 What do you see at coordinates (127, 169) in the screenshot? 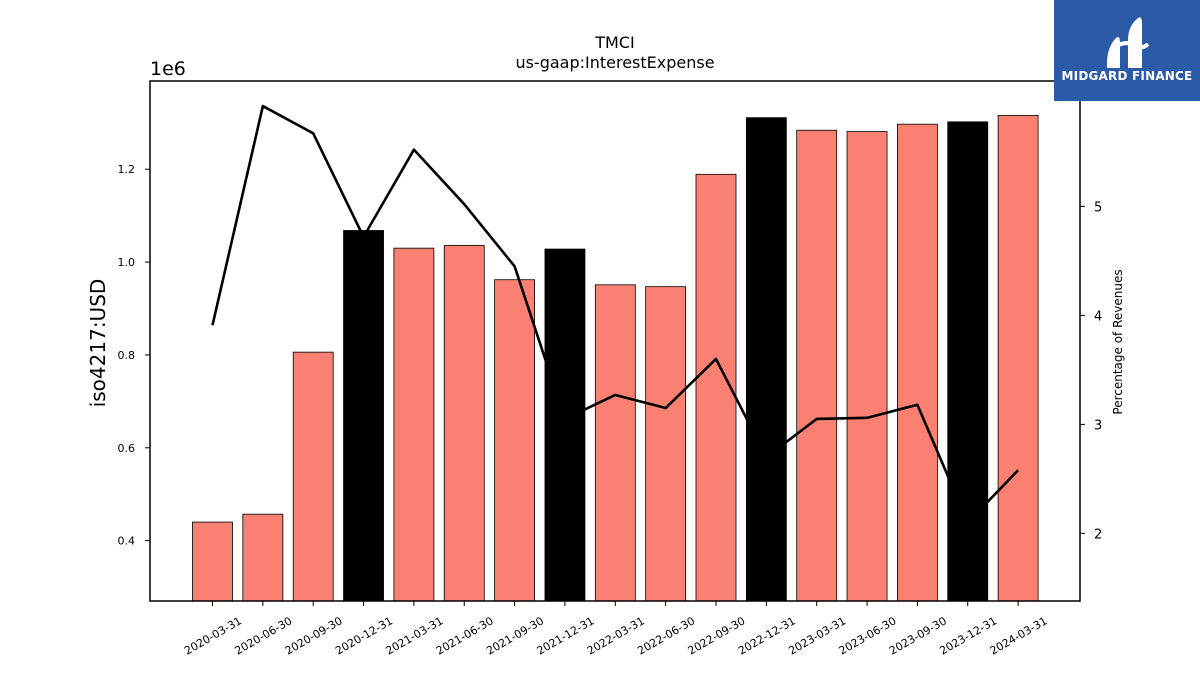
I see `y-tick-label: 1.2` at bounding box center [127, 169].